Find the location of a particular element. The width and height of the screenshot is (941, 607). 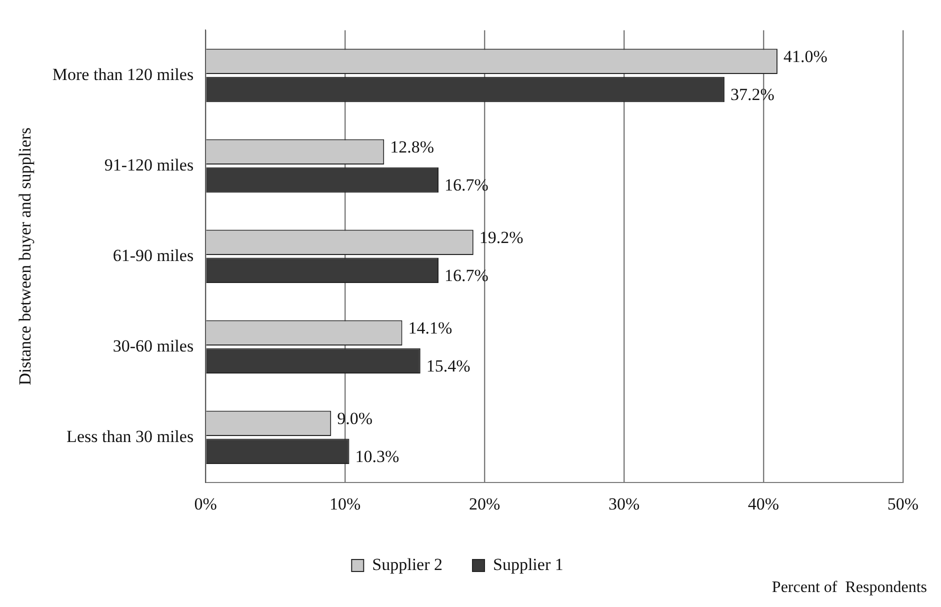

x-axis-title: Percent of Respondents is located at coordinates (849, 587).